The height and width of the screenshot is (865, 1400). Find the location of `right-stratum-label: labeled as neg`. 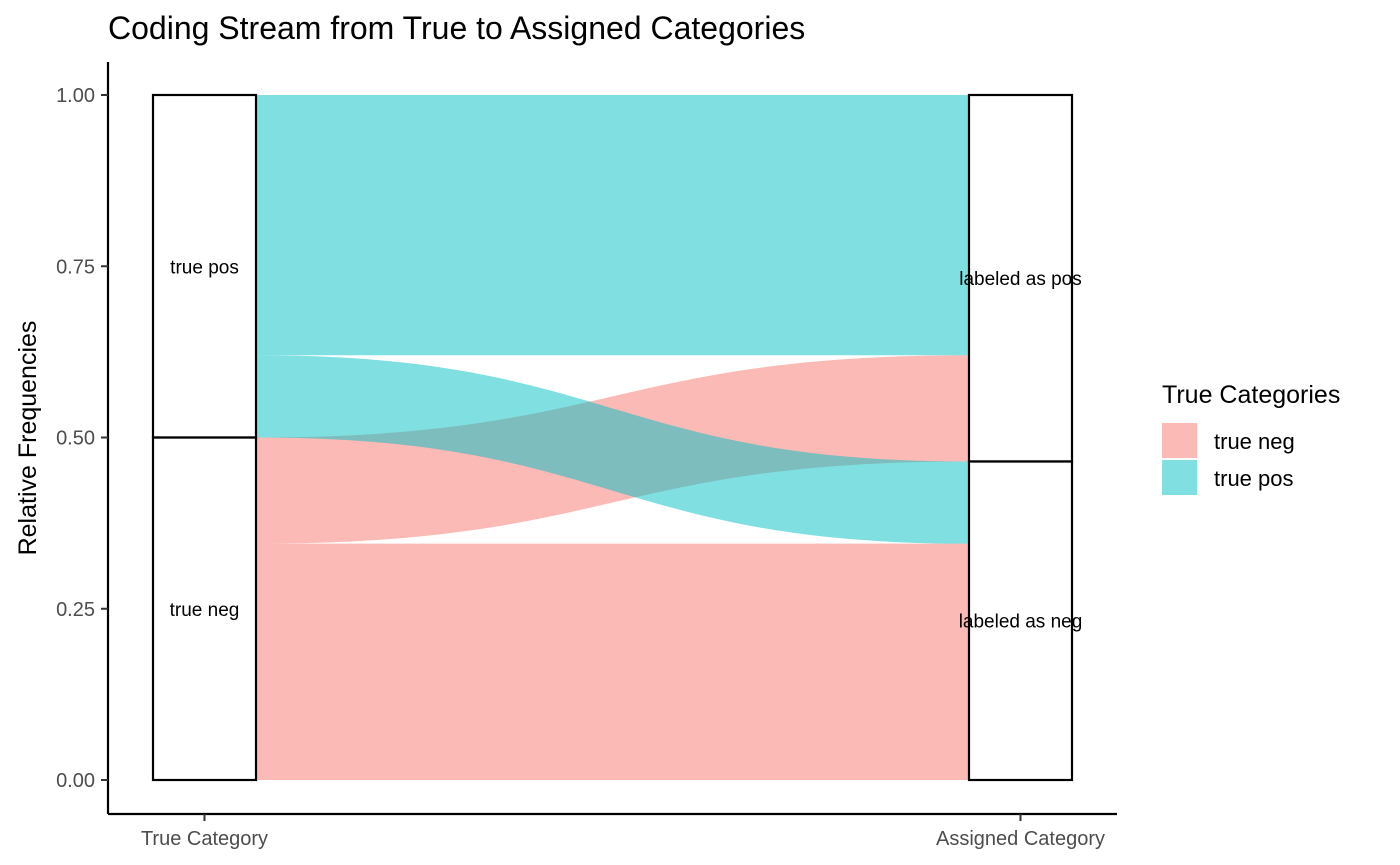

right-stratum-label: labeled as neg is located at coordinates (1021, 622).